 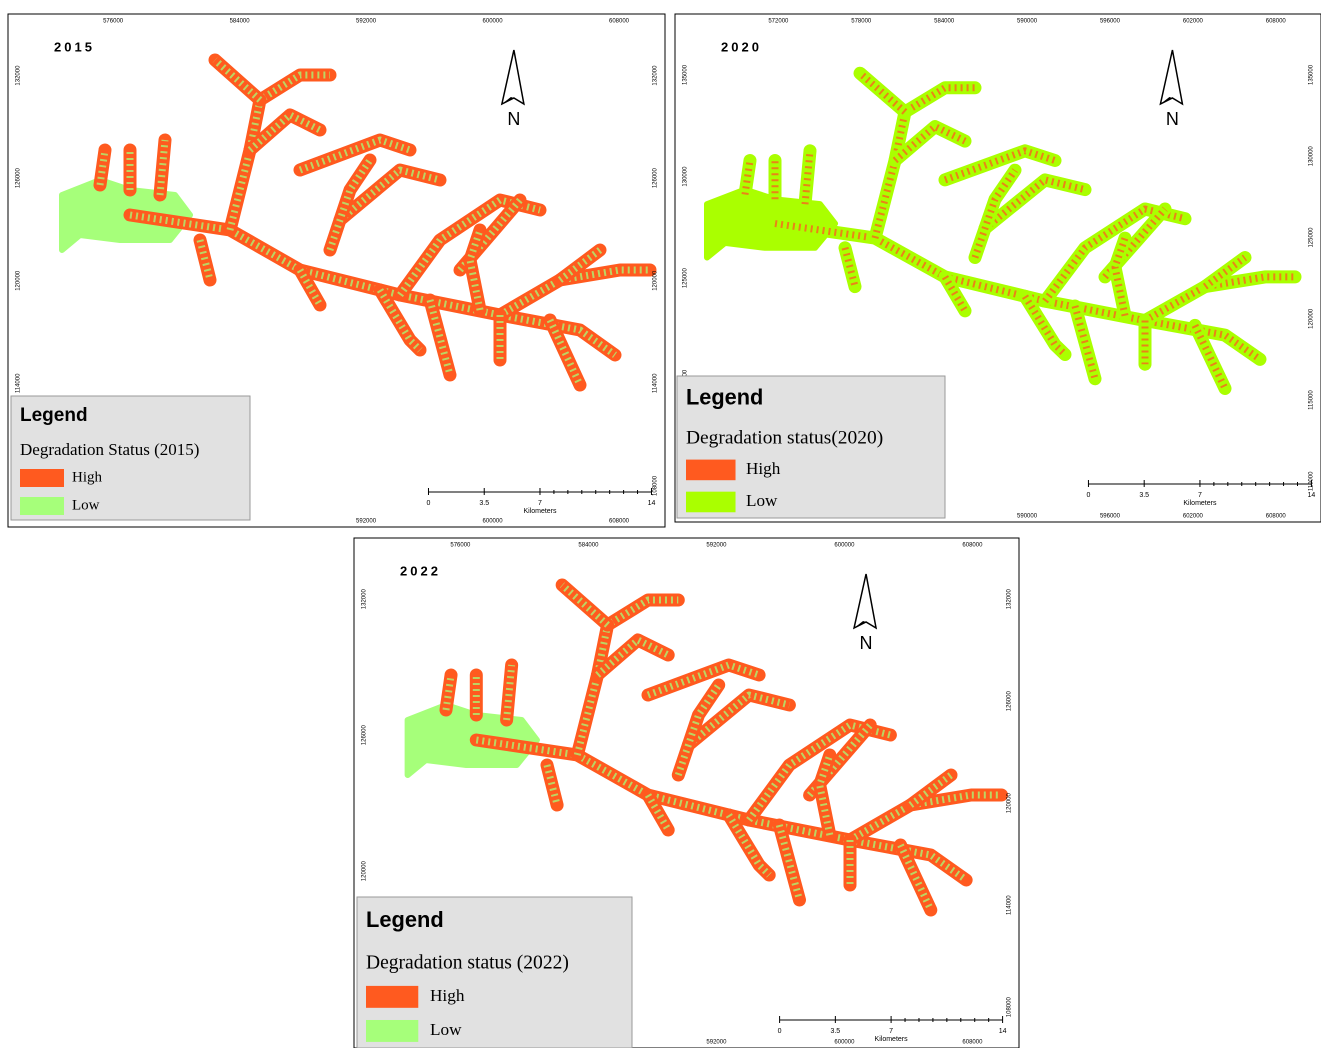 What do you see at coordinates (19, 280) in the screenshot?
I see `left-coord: 120000` at bounding box center [19, 280].